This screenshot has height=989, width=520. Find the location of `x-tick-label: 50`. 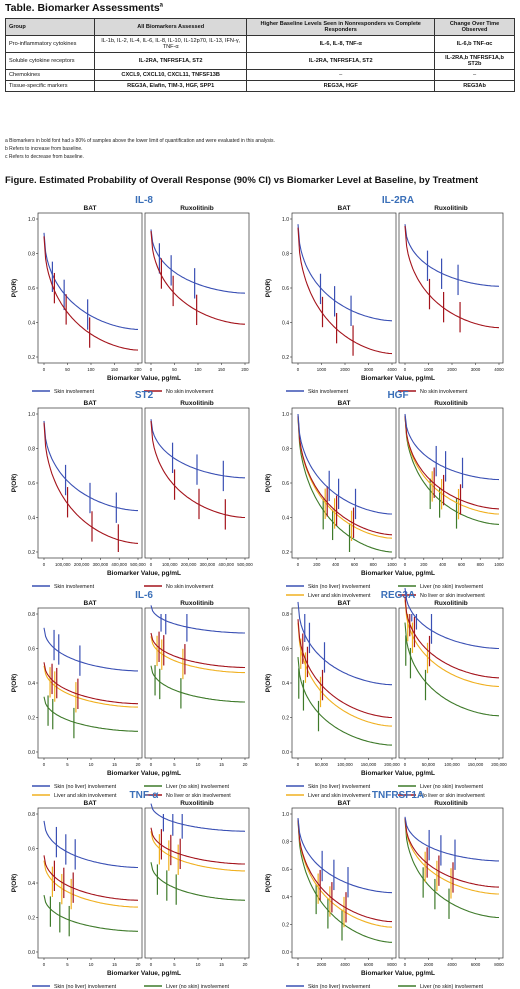

x-tick-label: 50 is located at coordinates (67, 369).